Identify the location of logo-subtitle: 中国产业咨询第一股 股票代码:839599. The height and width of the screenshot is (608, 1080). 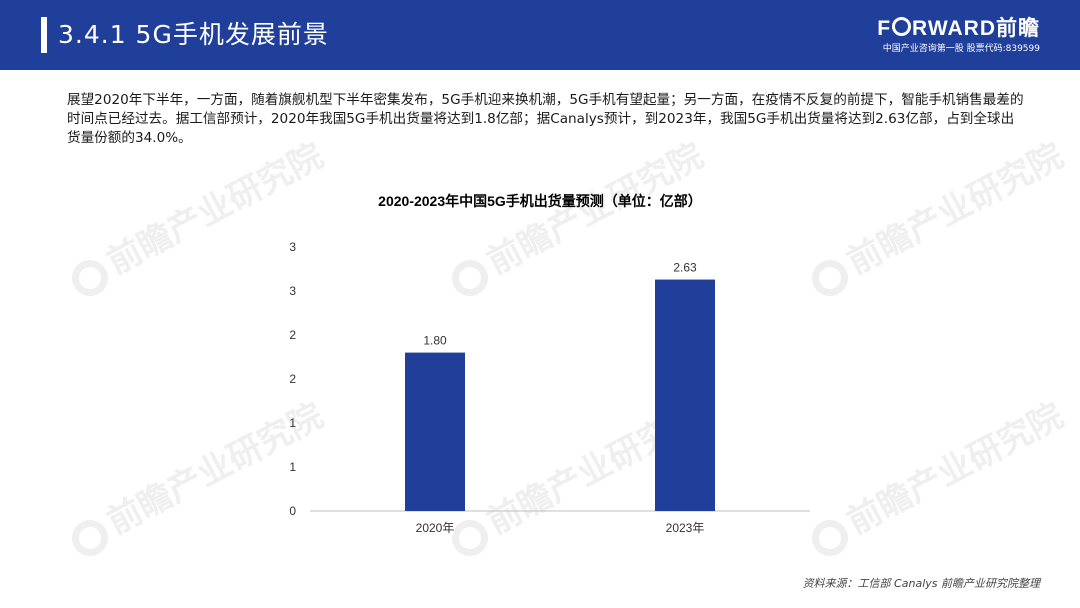
(961, 49).